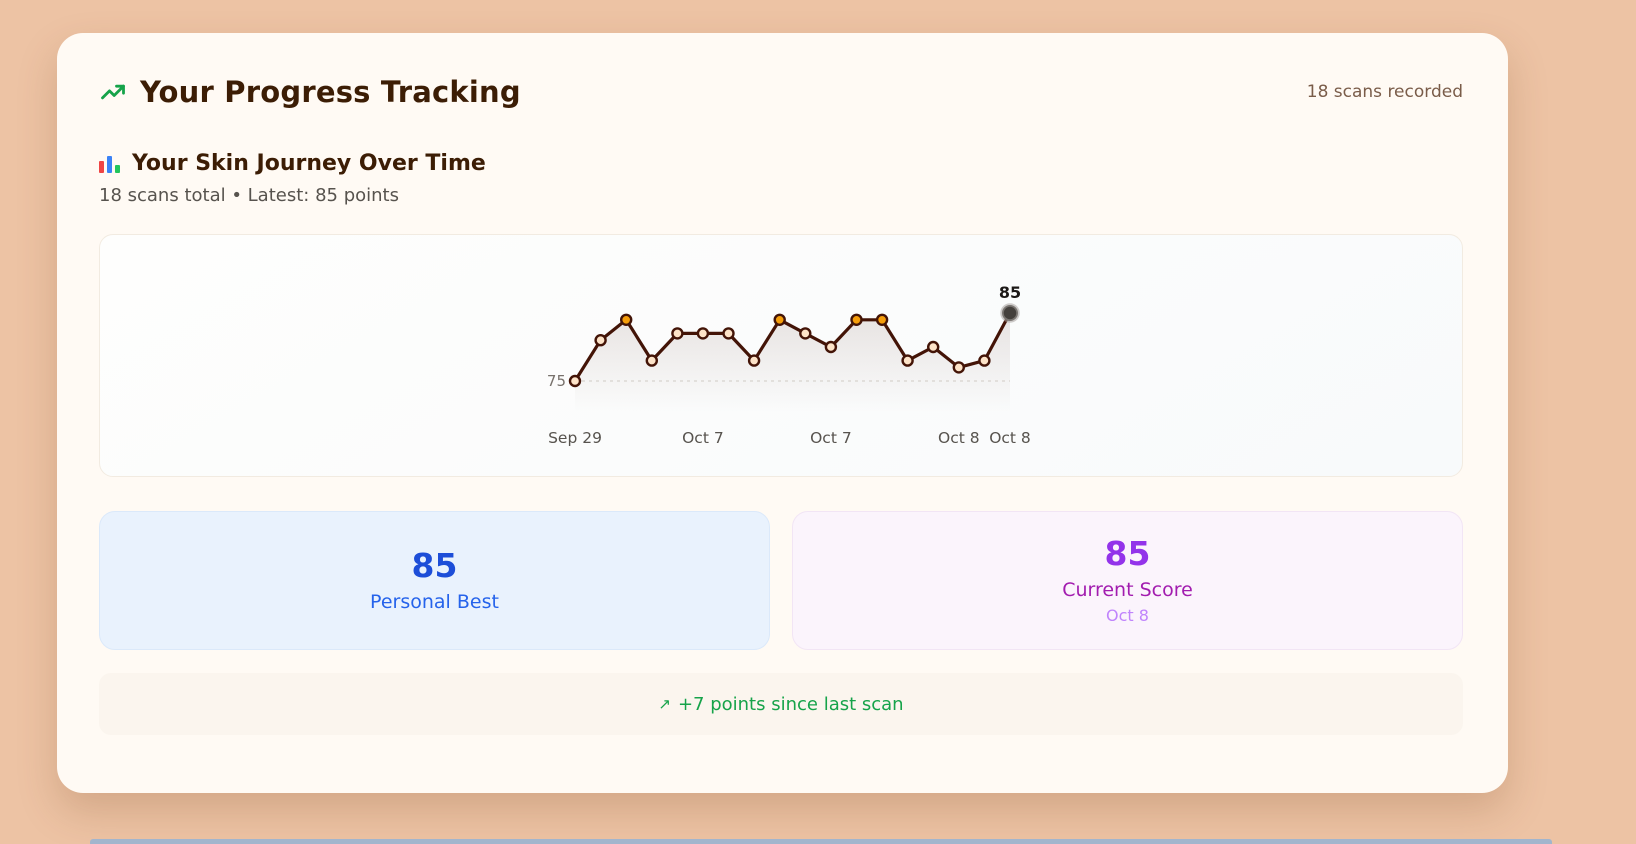  I want to click on current-score-card: 85 Current Score Oct 8, so click(1127, 580).